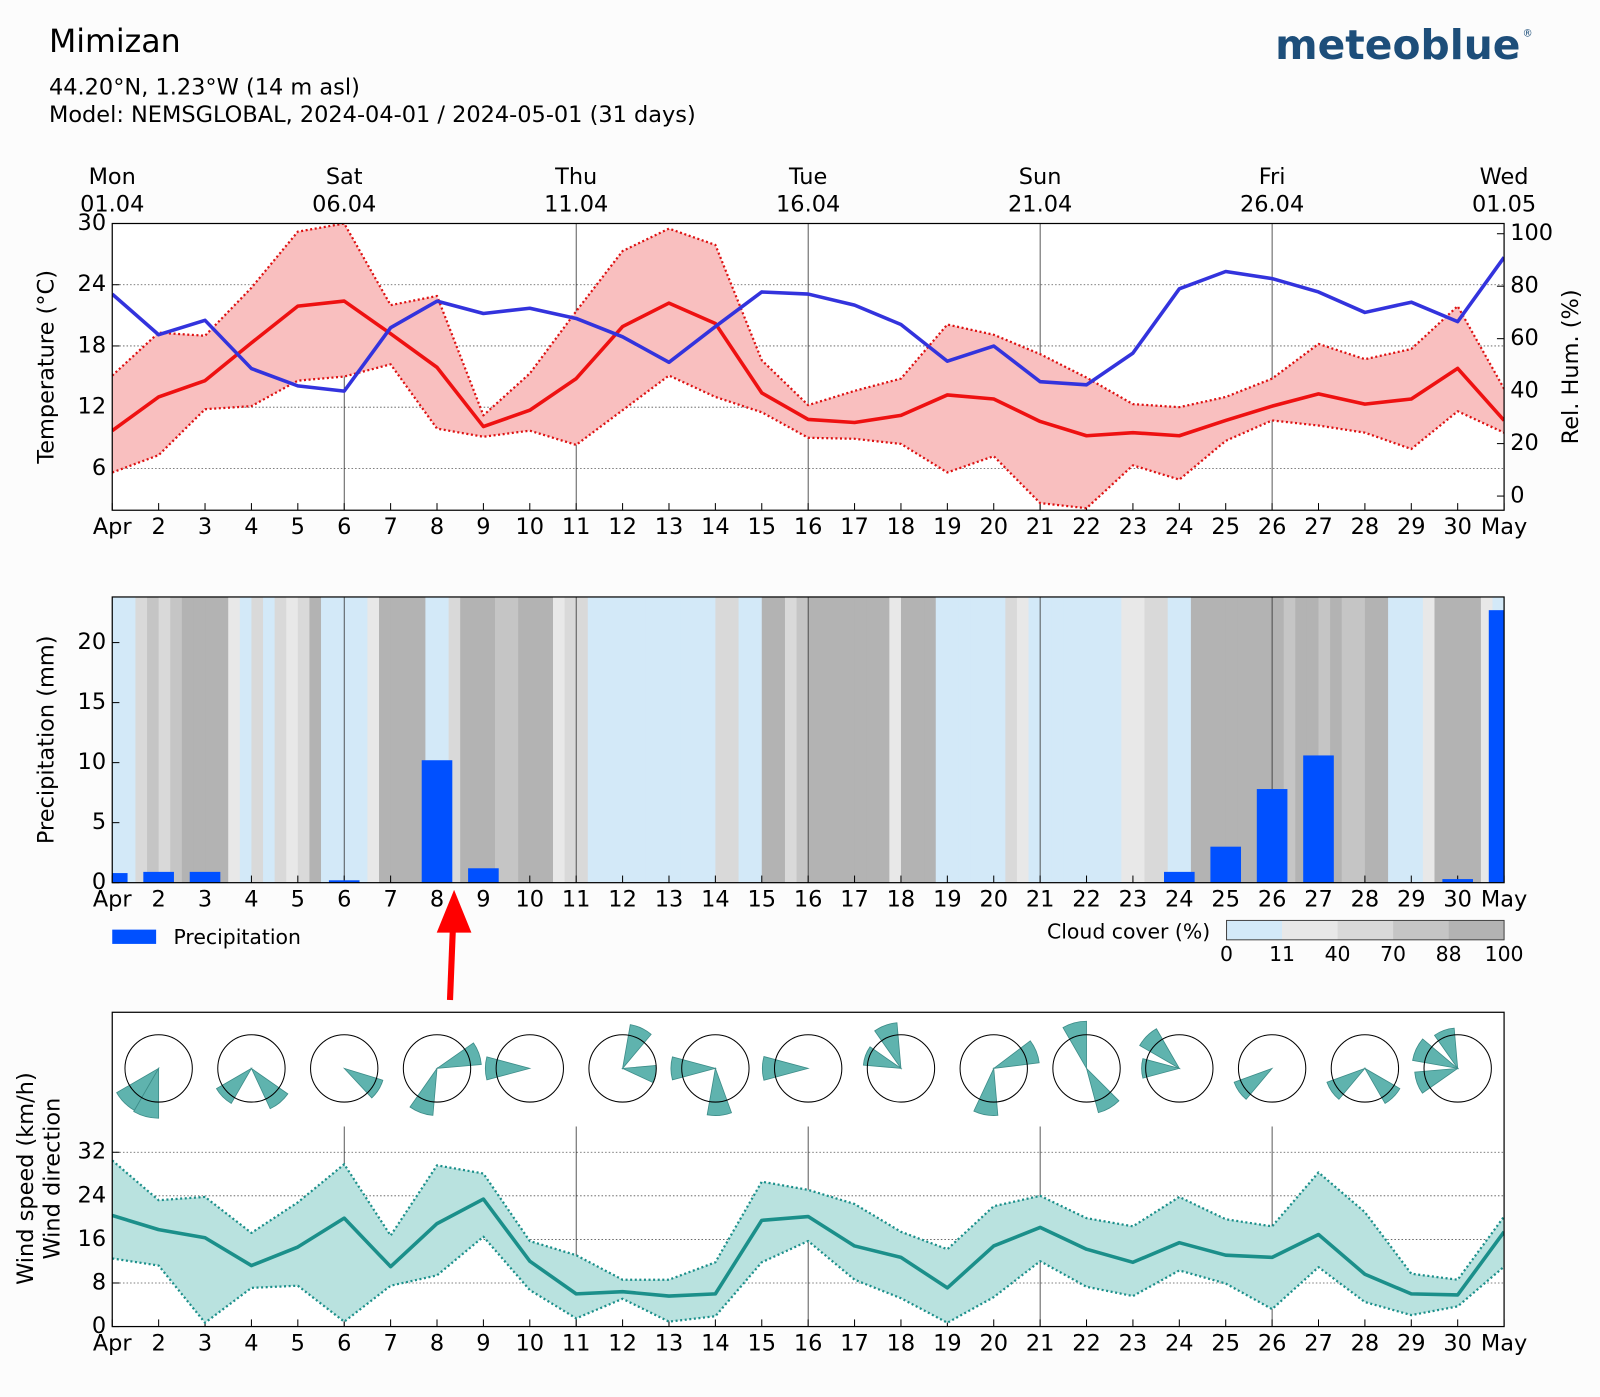 The image size is (1600, 1397). I want to click on x-tick-label: 8, so click(437, 900).